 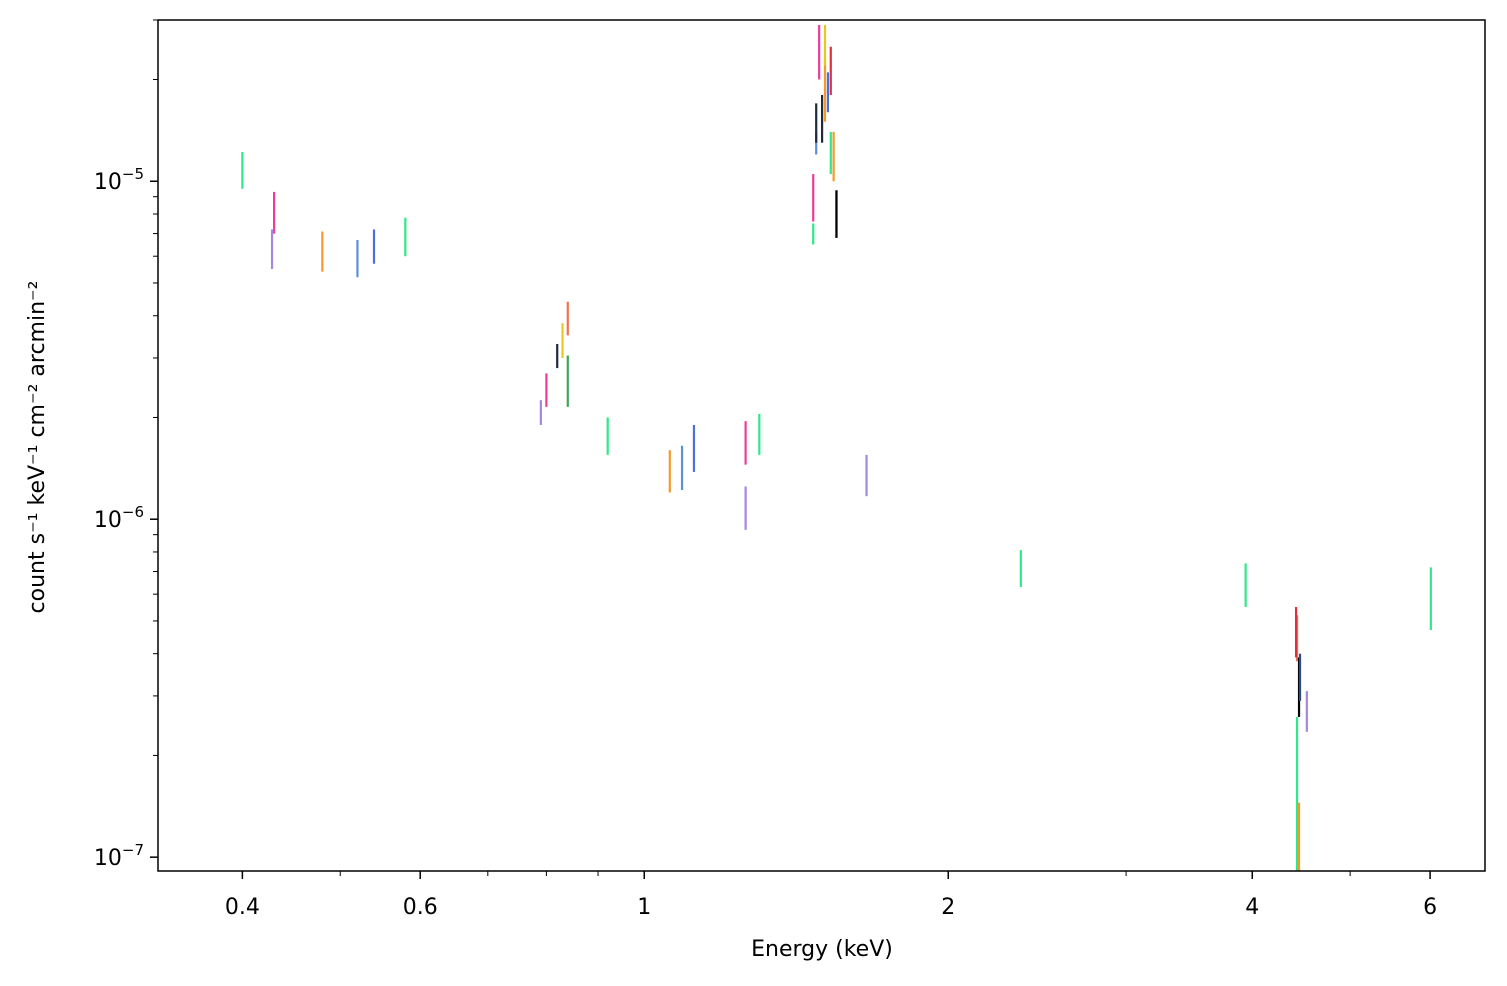 I want to click on x-tick-label: 4, so click(x=1252, y=907).